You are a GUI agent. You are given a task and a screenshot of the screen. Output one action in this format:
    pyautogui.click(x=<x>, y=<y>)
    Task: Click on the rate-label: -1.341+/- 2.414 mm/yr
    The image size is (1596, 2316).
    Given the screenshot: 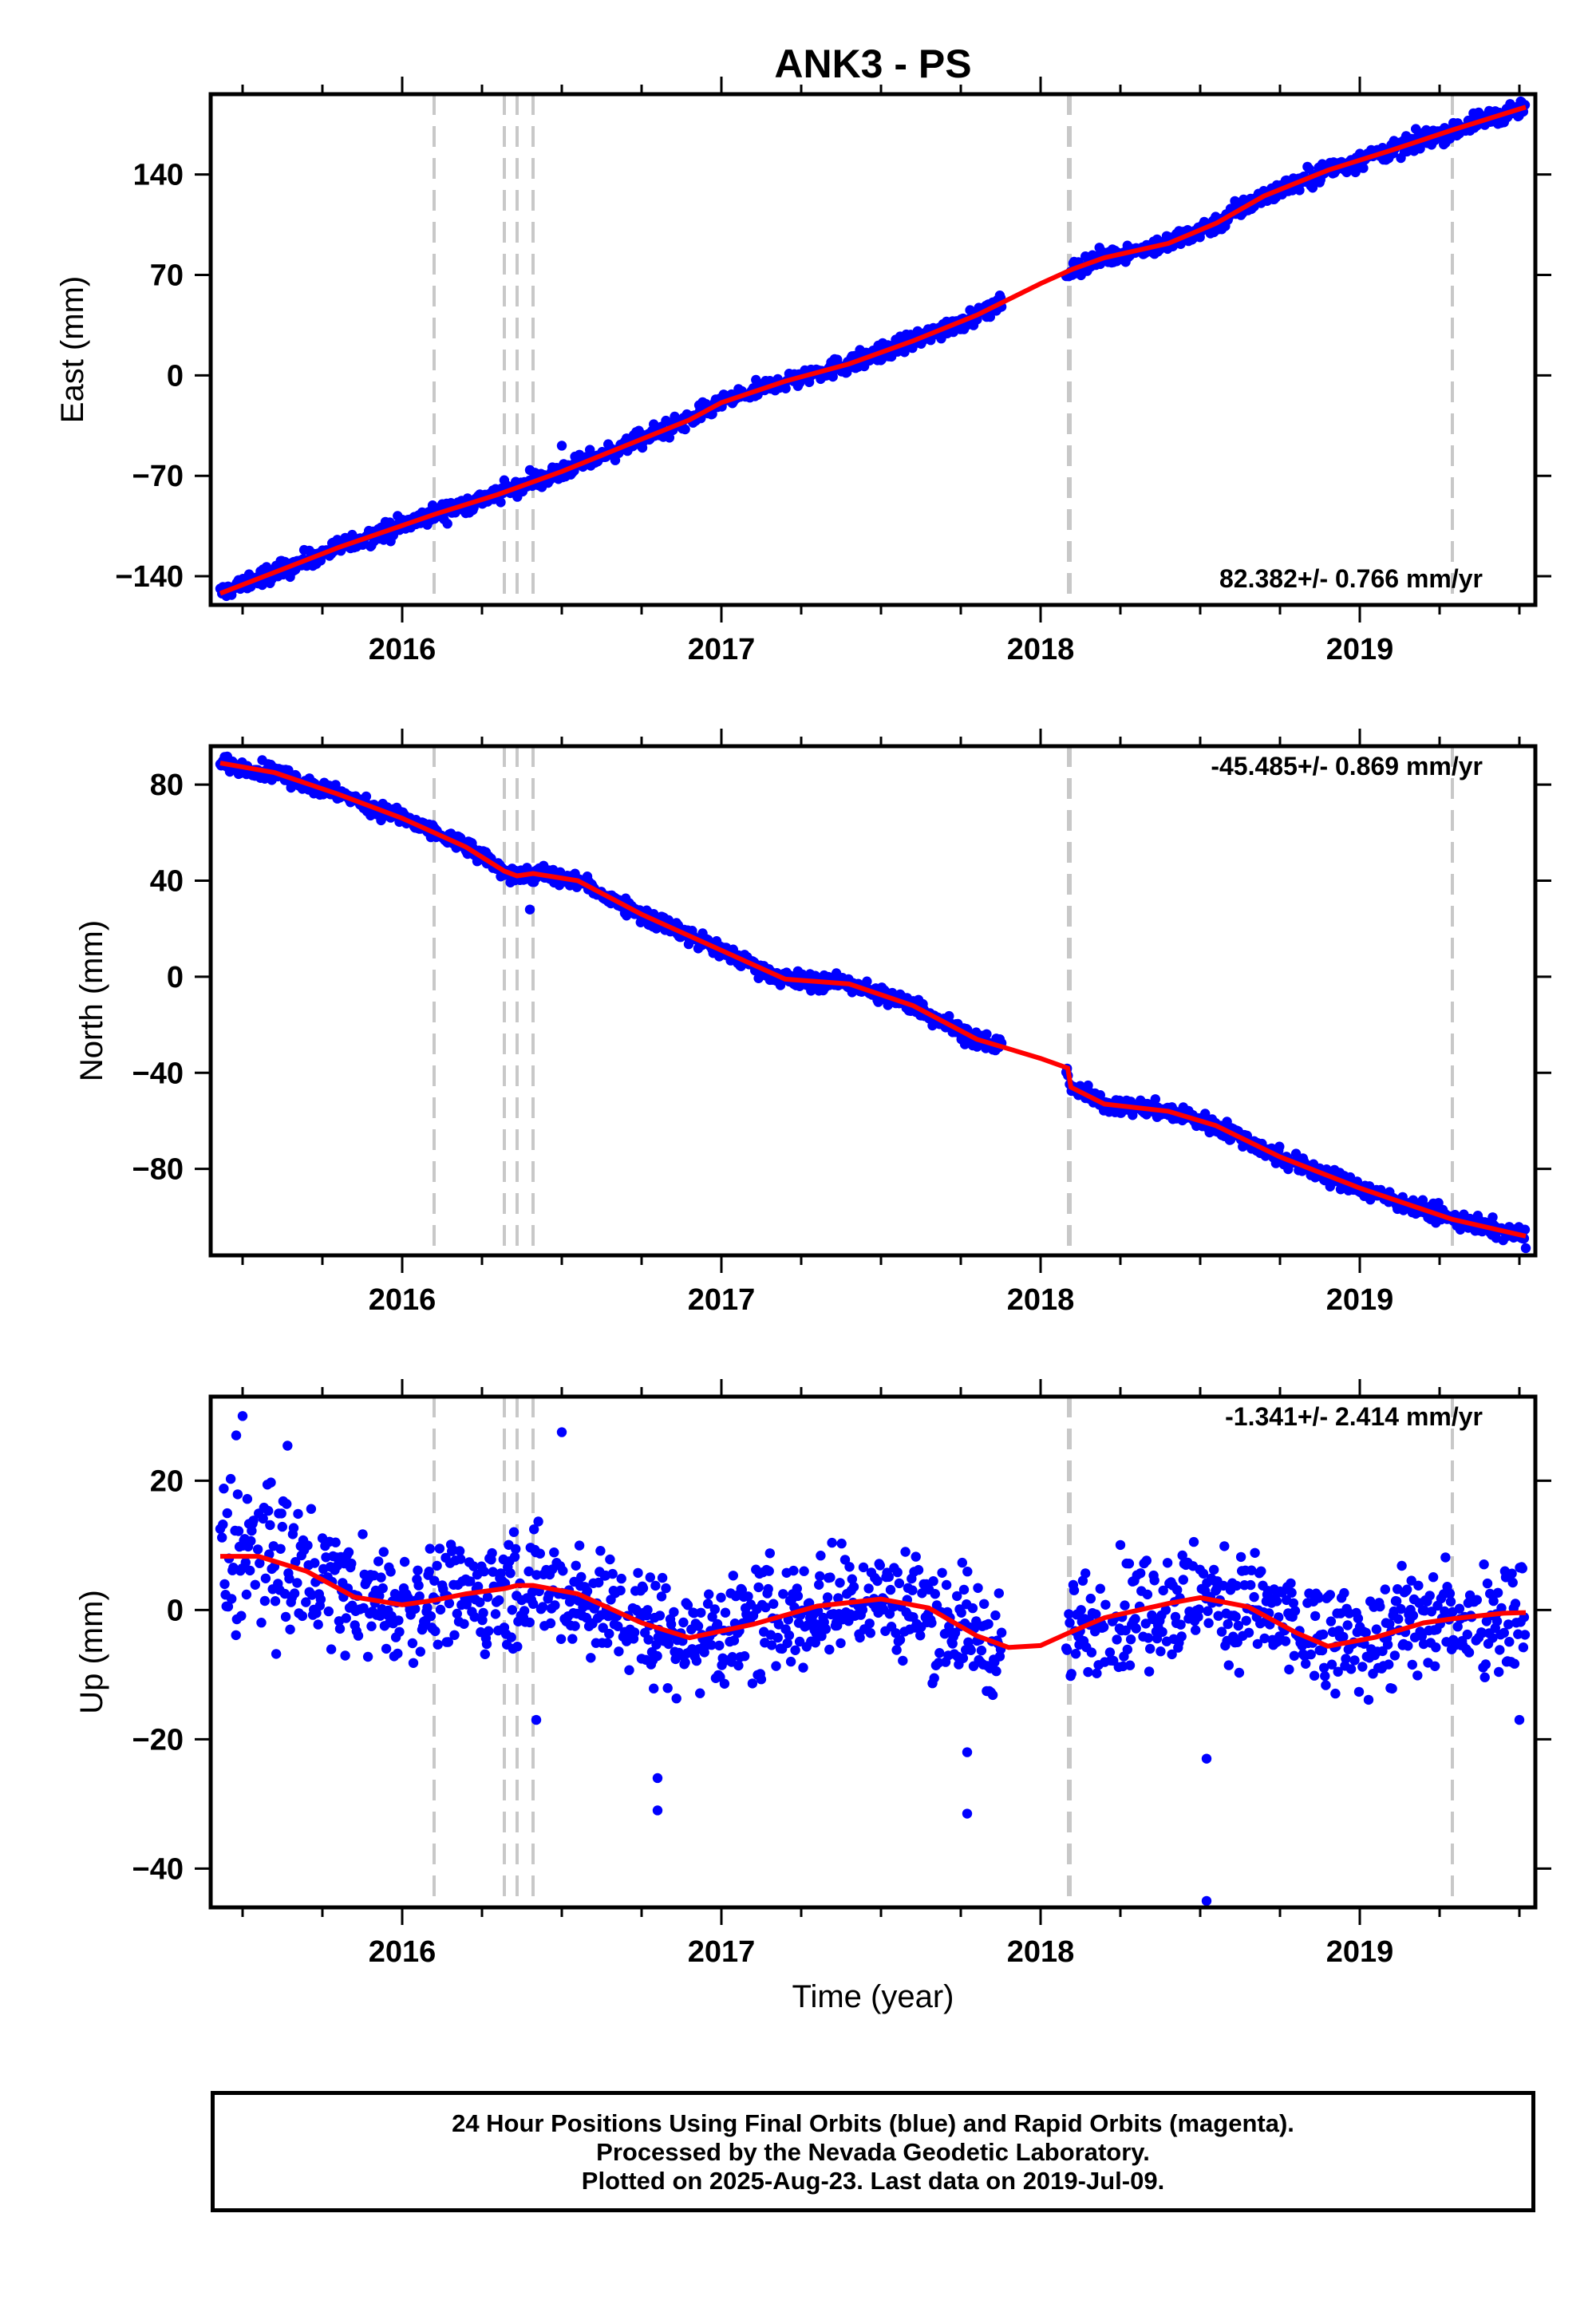 What is the action you would take?
    pyautogui.click(x=1354, y=1416)
    